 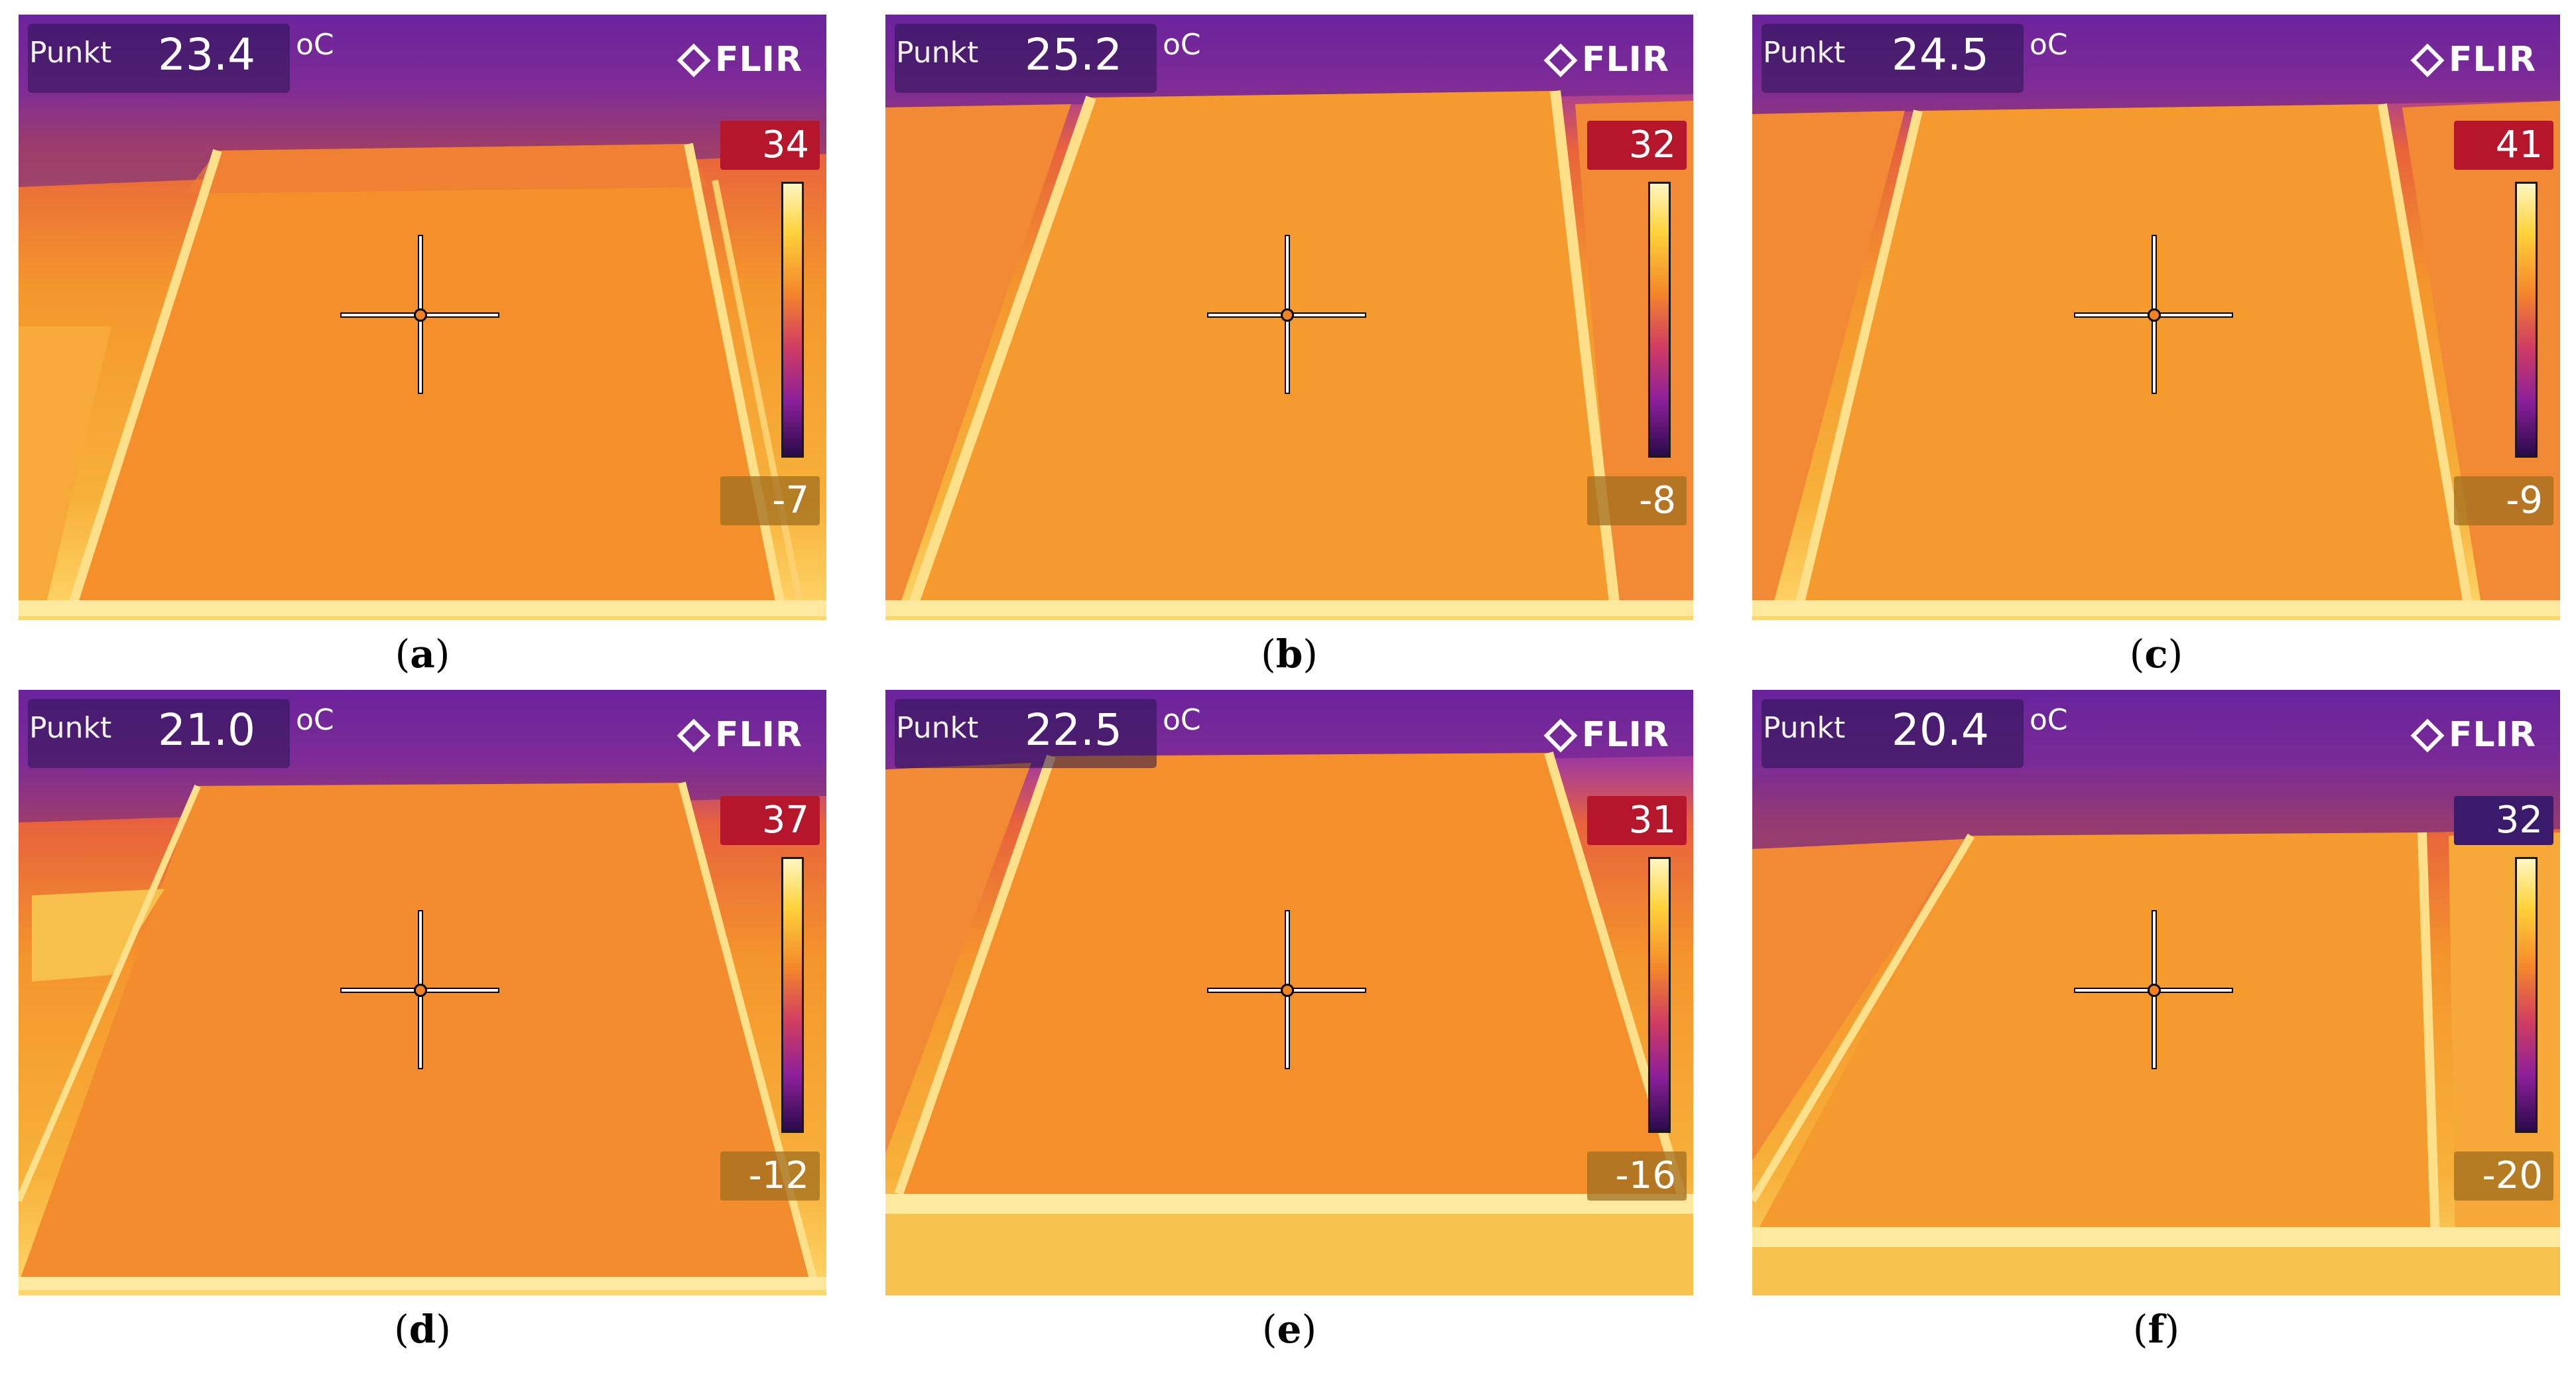 What do you see at coordinates (1637, 501) in the screenshot?
I see `scale-min-value: -8` at bounding box center [1637, 501].